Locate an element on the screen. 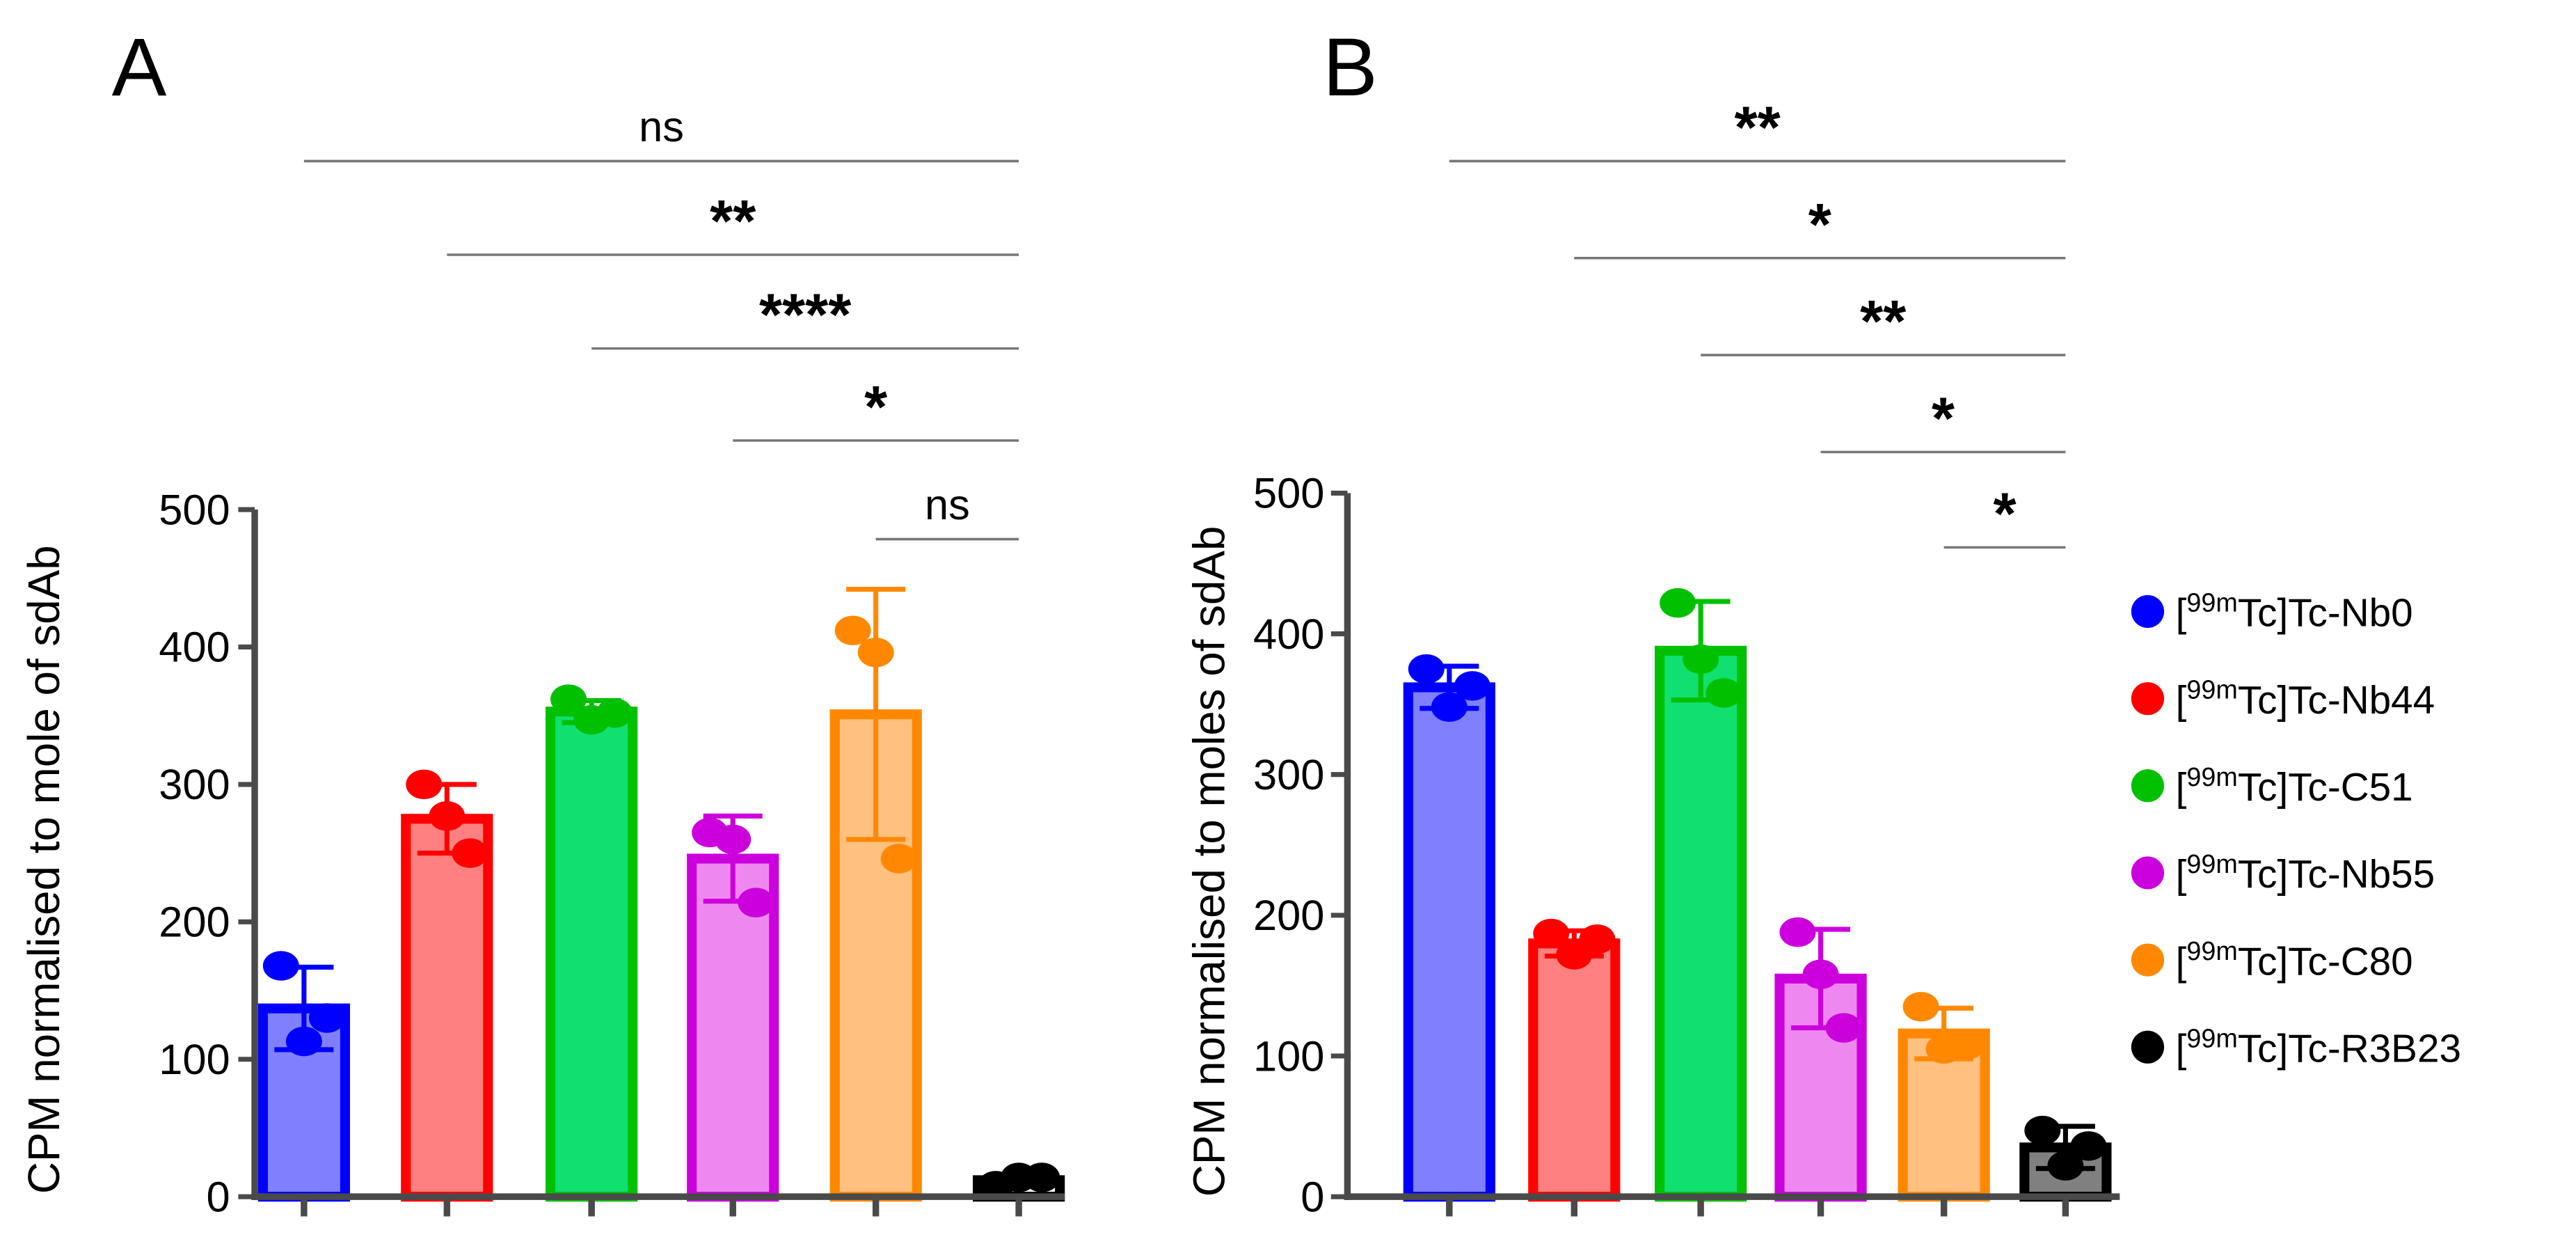  legend-label: [99mTc]Tc-R3B23 is located at coordinates (2318, 1047).